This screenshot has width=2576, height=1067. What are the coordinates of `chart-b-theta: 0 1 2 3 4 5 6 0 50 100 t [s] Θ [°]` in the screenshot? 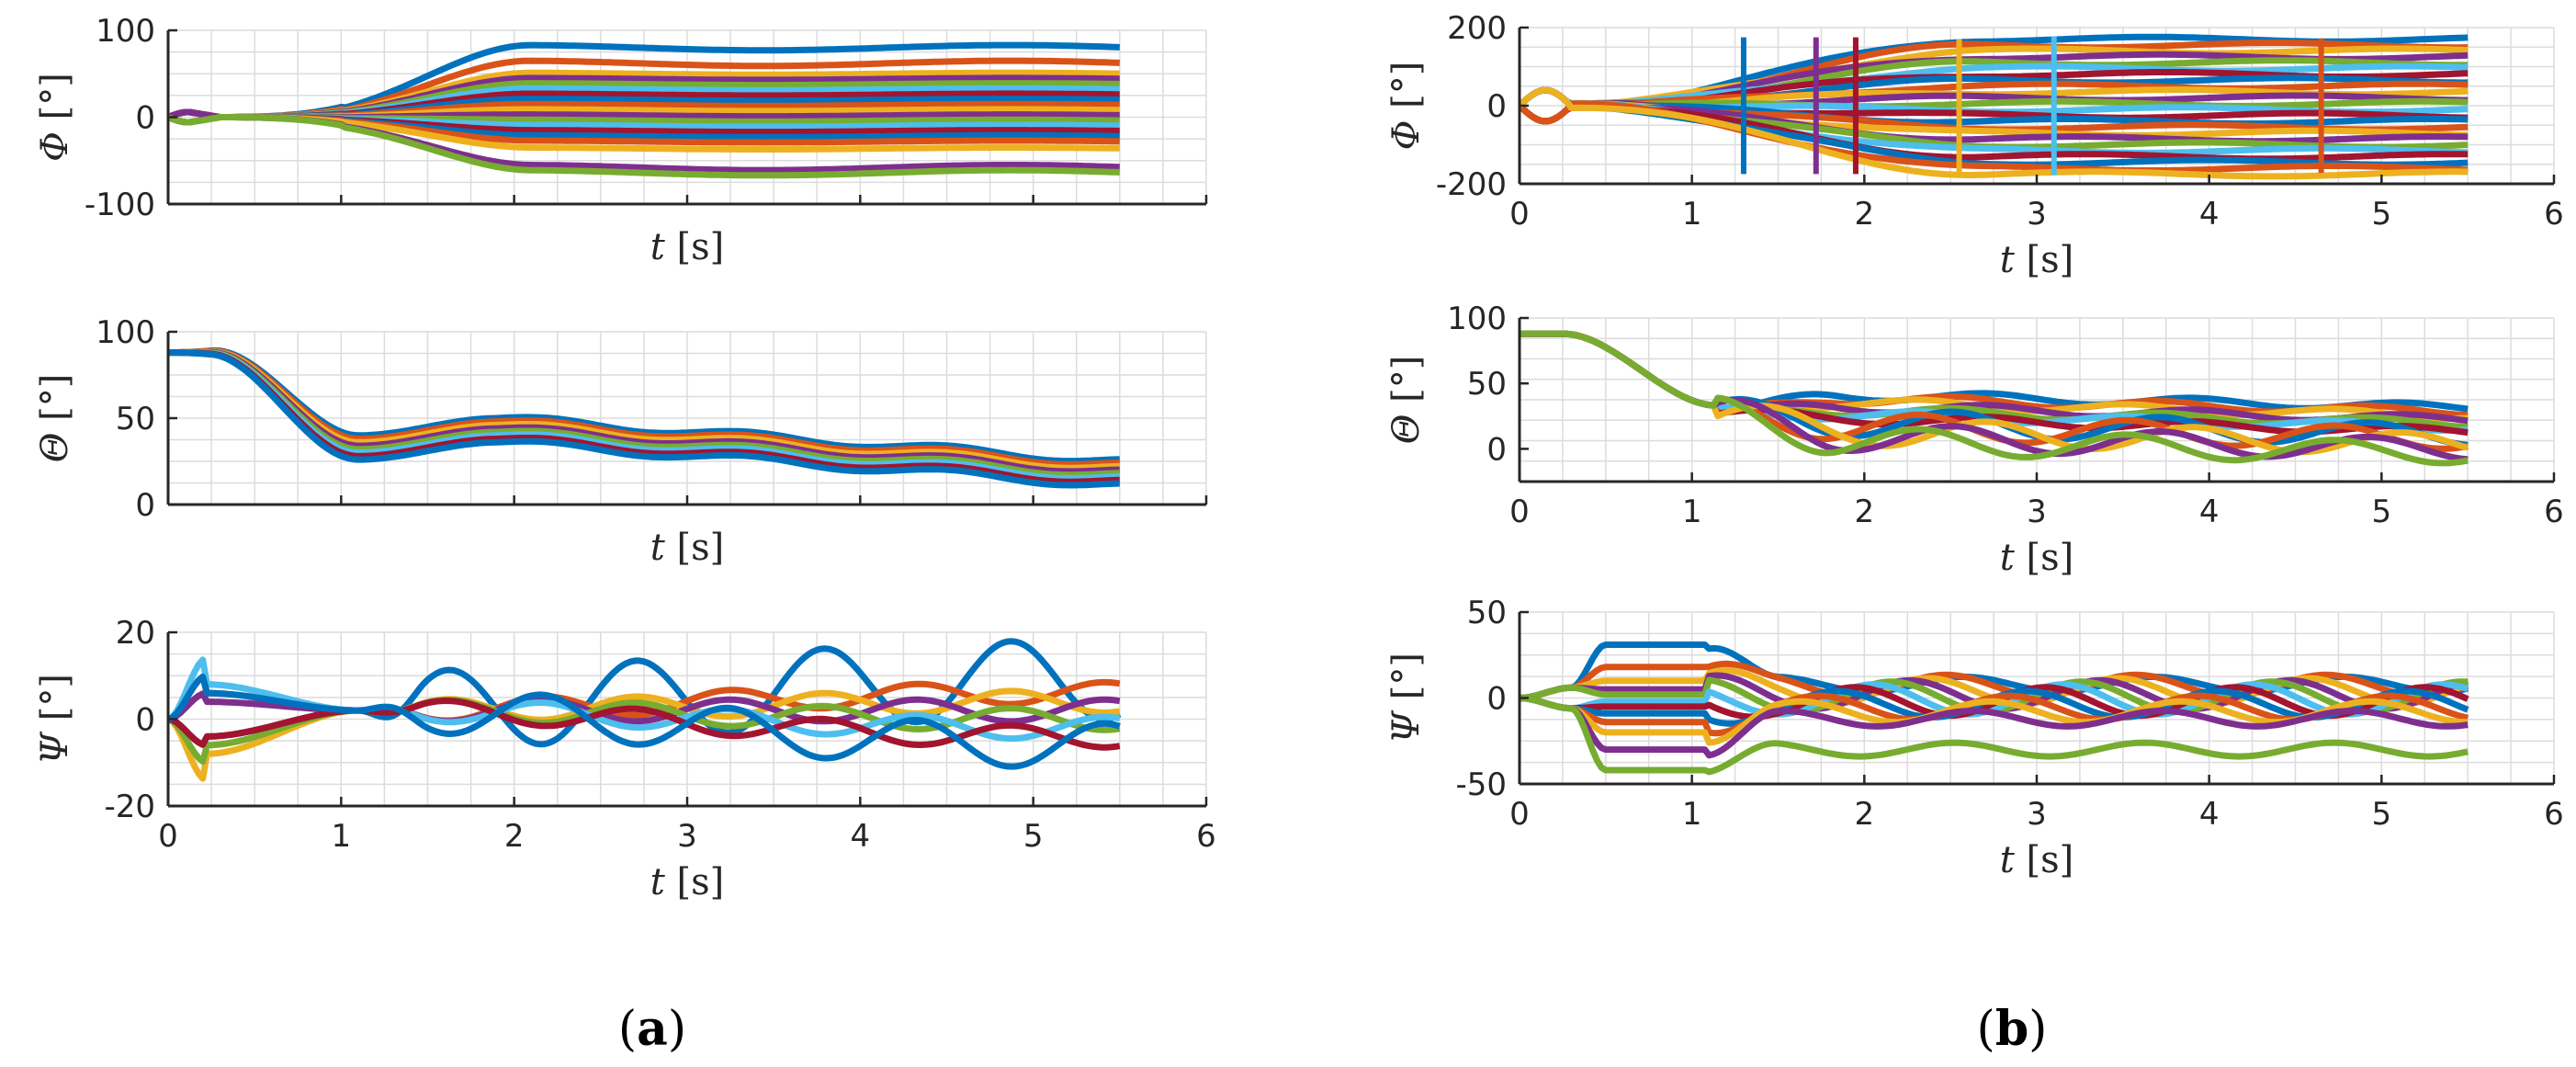 It's located at (1974, 440).